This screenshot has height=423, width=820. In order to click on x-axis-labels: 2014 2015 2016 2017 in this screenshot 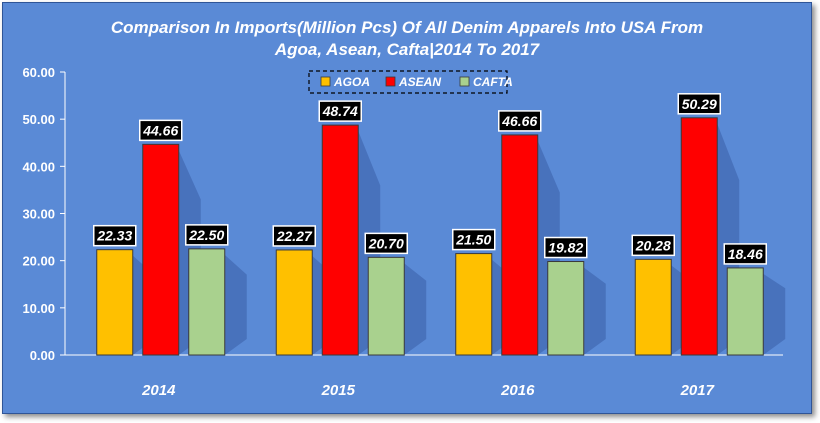, I will do `click(428, 390)`.